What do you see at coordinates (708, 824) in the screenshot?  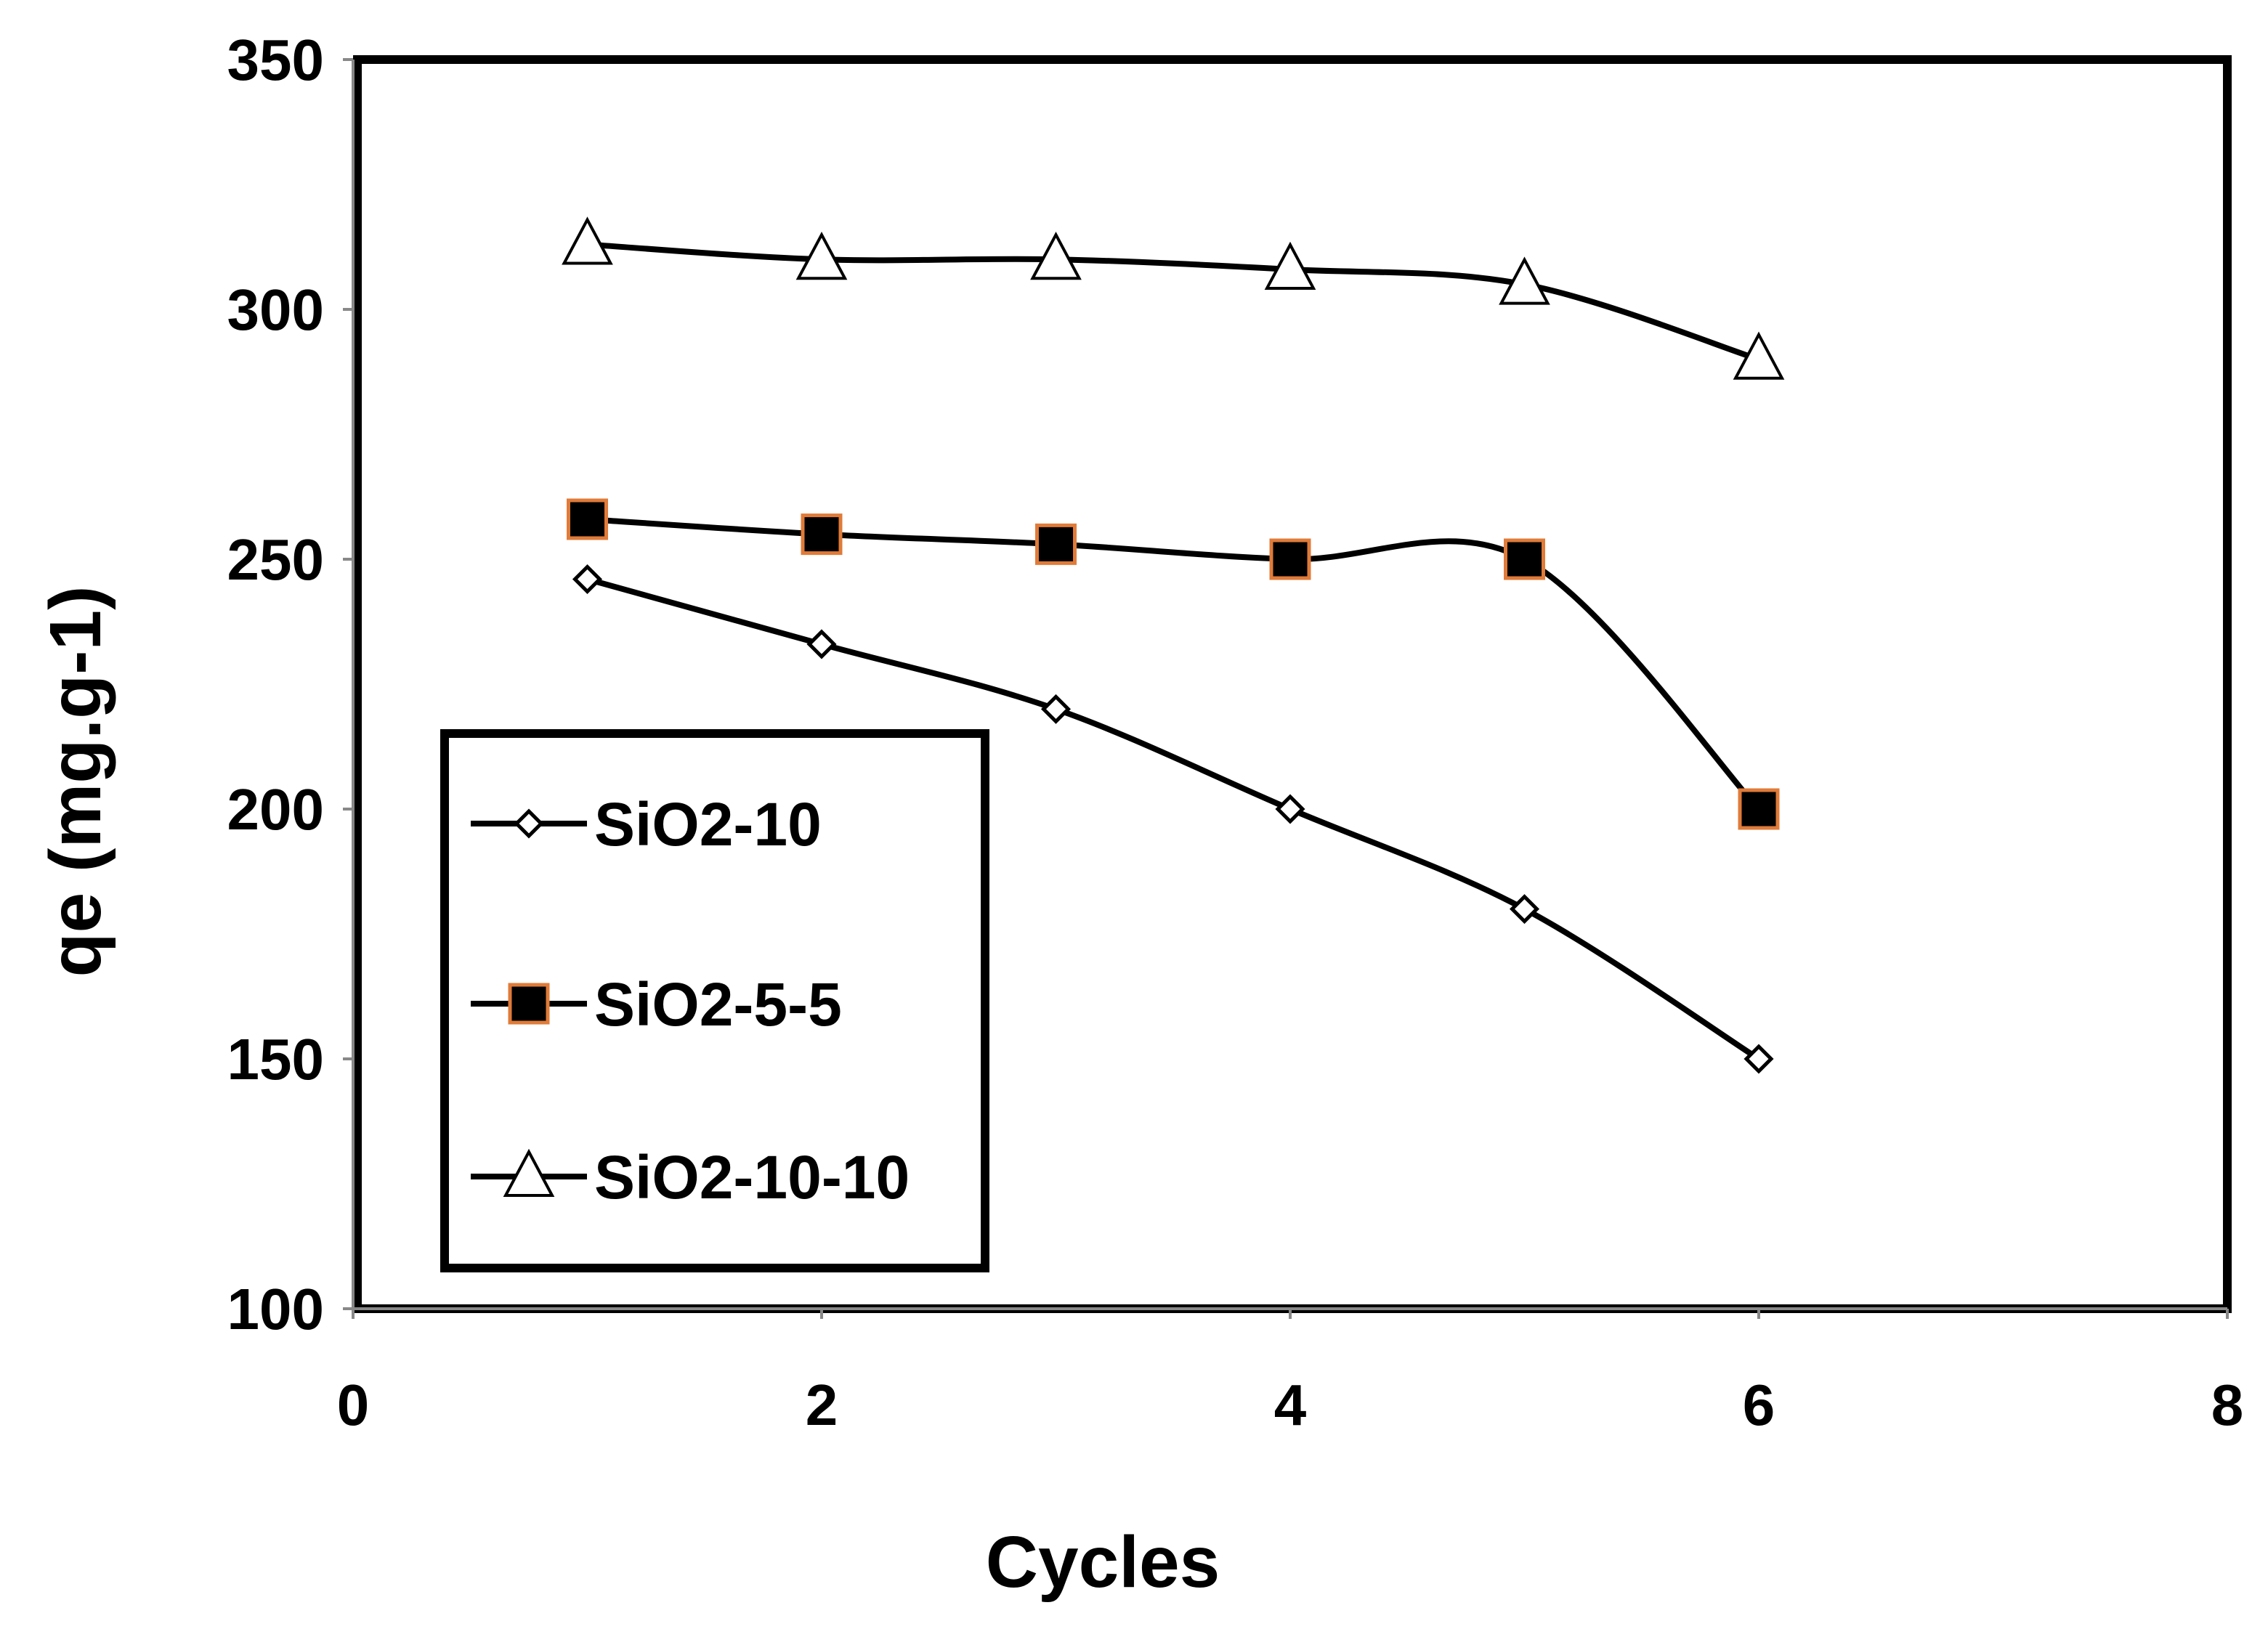 I see `legend-label: SiO2-10` at bounding box center [708, 824].